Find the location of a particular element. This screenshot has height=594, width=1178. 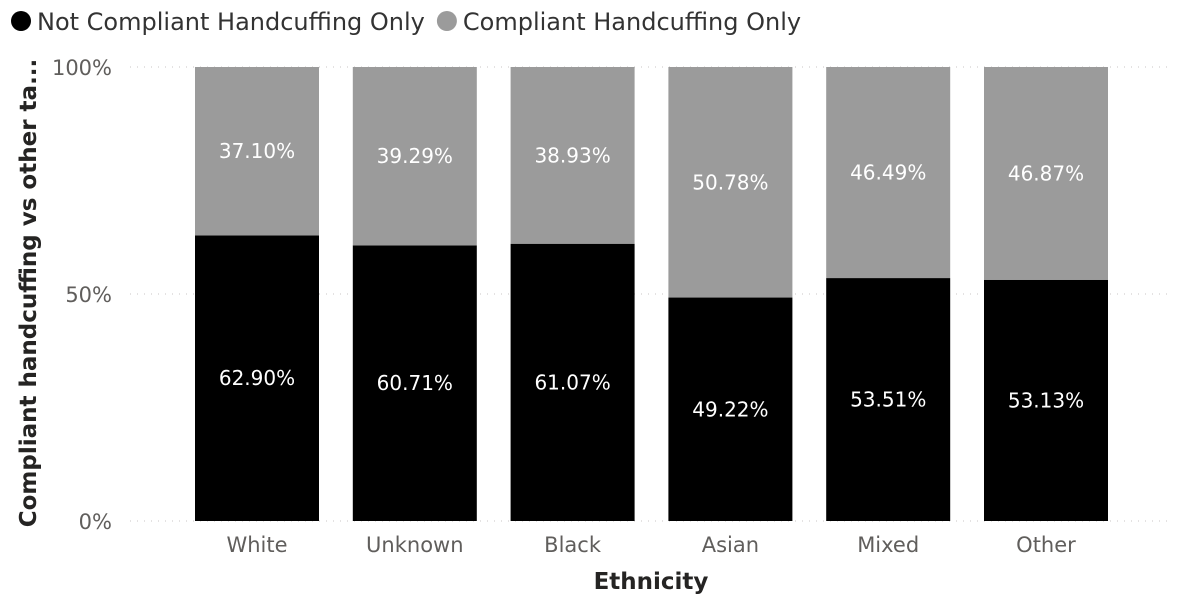

x-axis-ticks: White Unknown Black Asian Mixed Other is located at coordinates (651, 545).